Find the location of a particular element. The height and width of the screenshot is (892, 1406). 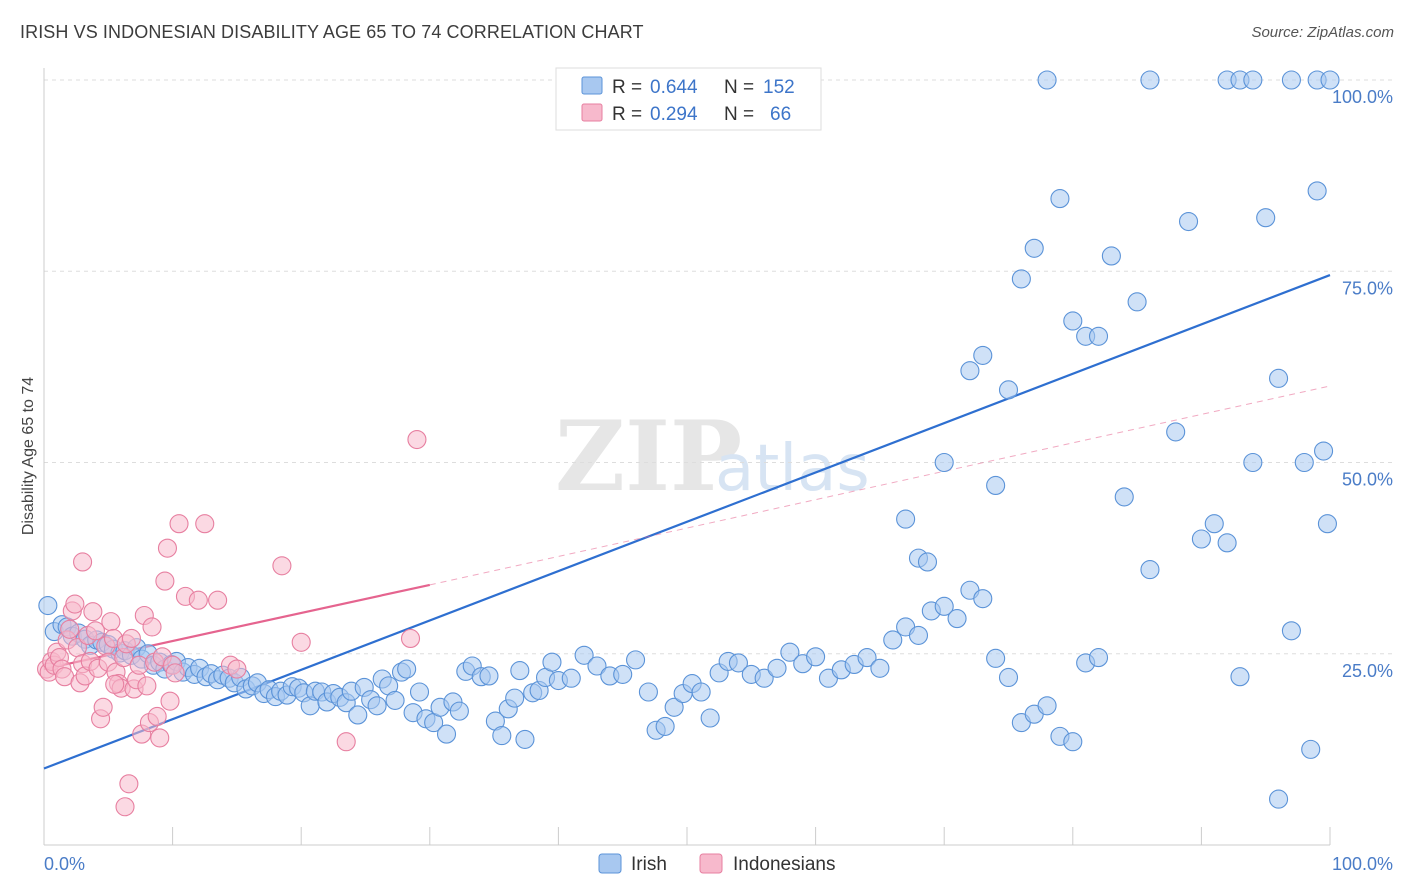

bottom-legend-swatch-indonesians is located at coordinates (711, 863).